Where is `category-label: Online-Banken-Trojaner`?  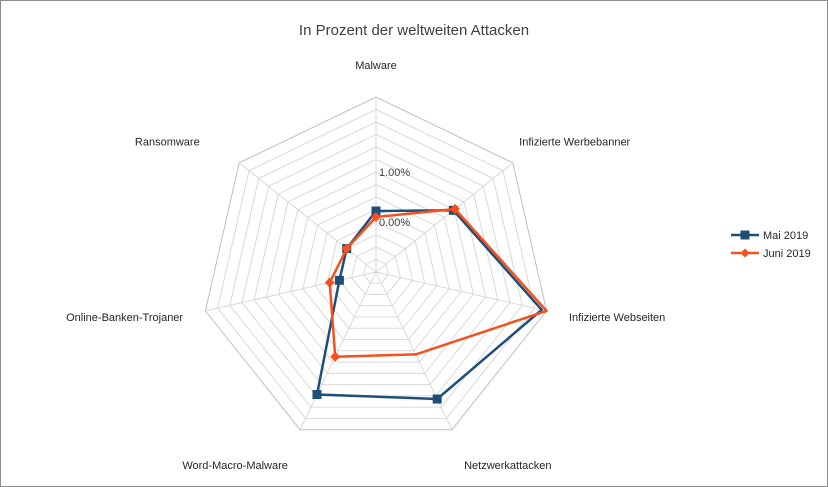 category-label: Online-Banken-Trojaner is located at coordinates (124, 318).